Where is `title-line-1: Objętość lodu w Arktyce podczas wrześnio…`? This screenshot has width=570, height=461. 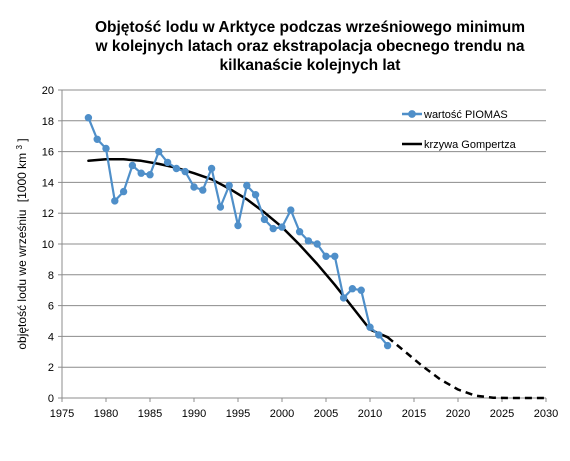 title-line-1: Objętość lodu w Arktyce podczas wrześnio… is located at coordinates (310, 27).